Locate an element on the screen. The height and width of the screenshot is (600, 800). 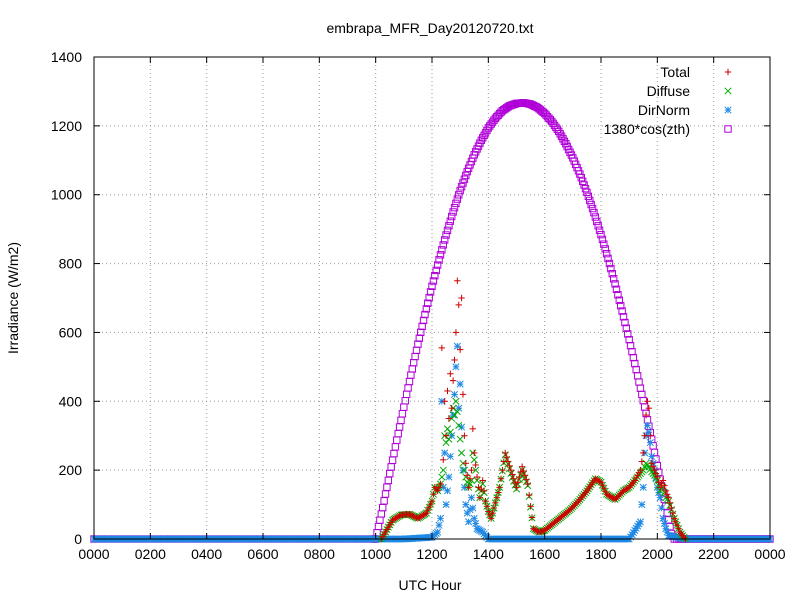
y-tick-label: 600 is located at coordinates (71, 332).